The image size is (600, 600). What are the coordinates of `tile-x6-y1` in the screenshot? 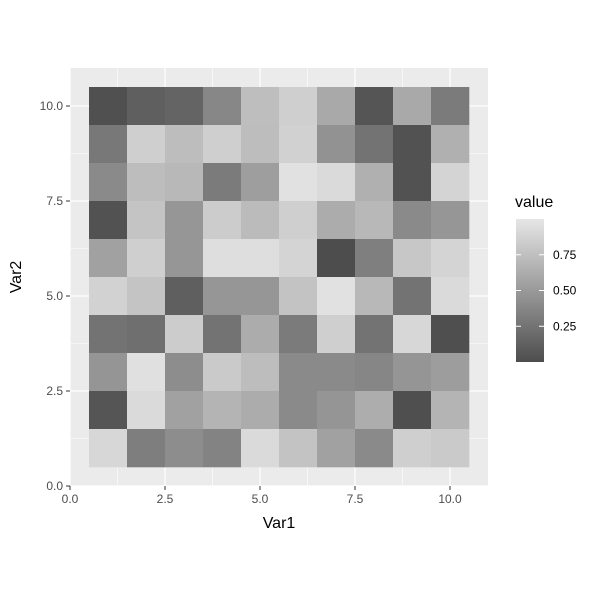 It's located at (298, 448).